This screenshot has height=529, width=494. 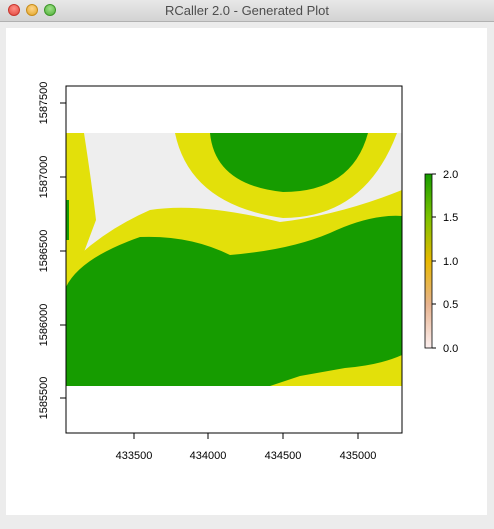 What do you see at coordinates (289, 162) in the screenshot?
I see `core-area-north` at bounding box center [289, 162].